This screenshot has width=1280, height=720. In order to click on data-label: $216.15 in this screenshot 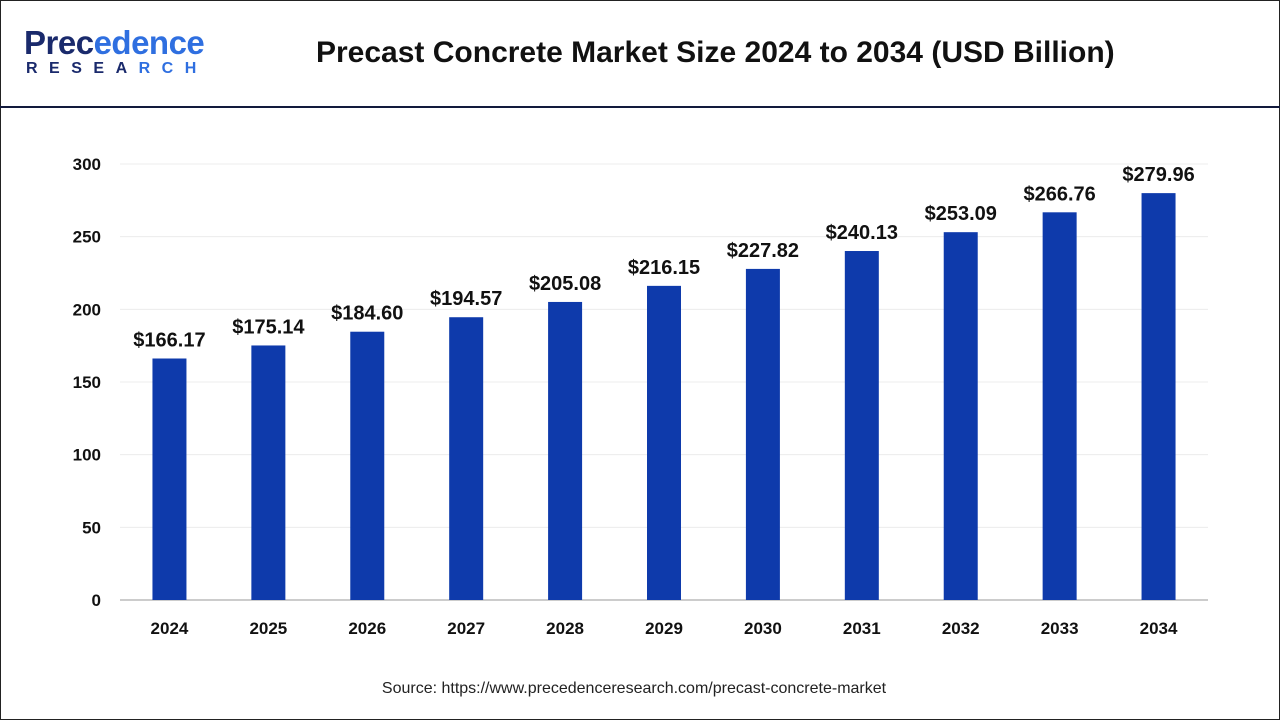, I will do `click(664, 268)`.